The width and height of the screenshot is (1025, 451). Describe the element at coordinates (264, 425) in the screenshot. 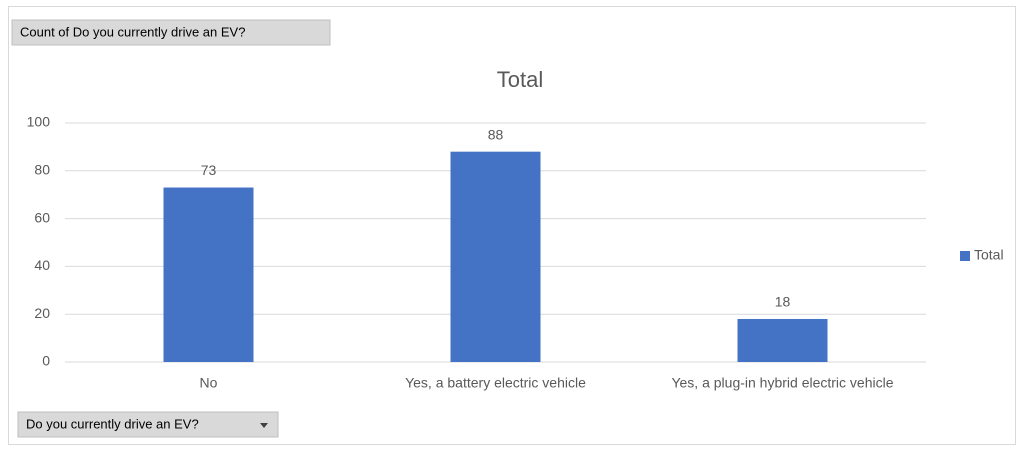

I see `dropdown-arrow` at that location.